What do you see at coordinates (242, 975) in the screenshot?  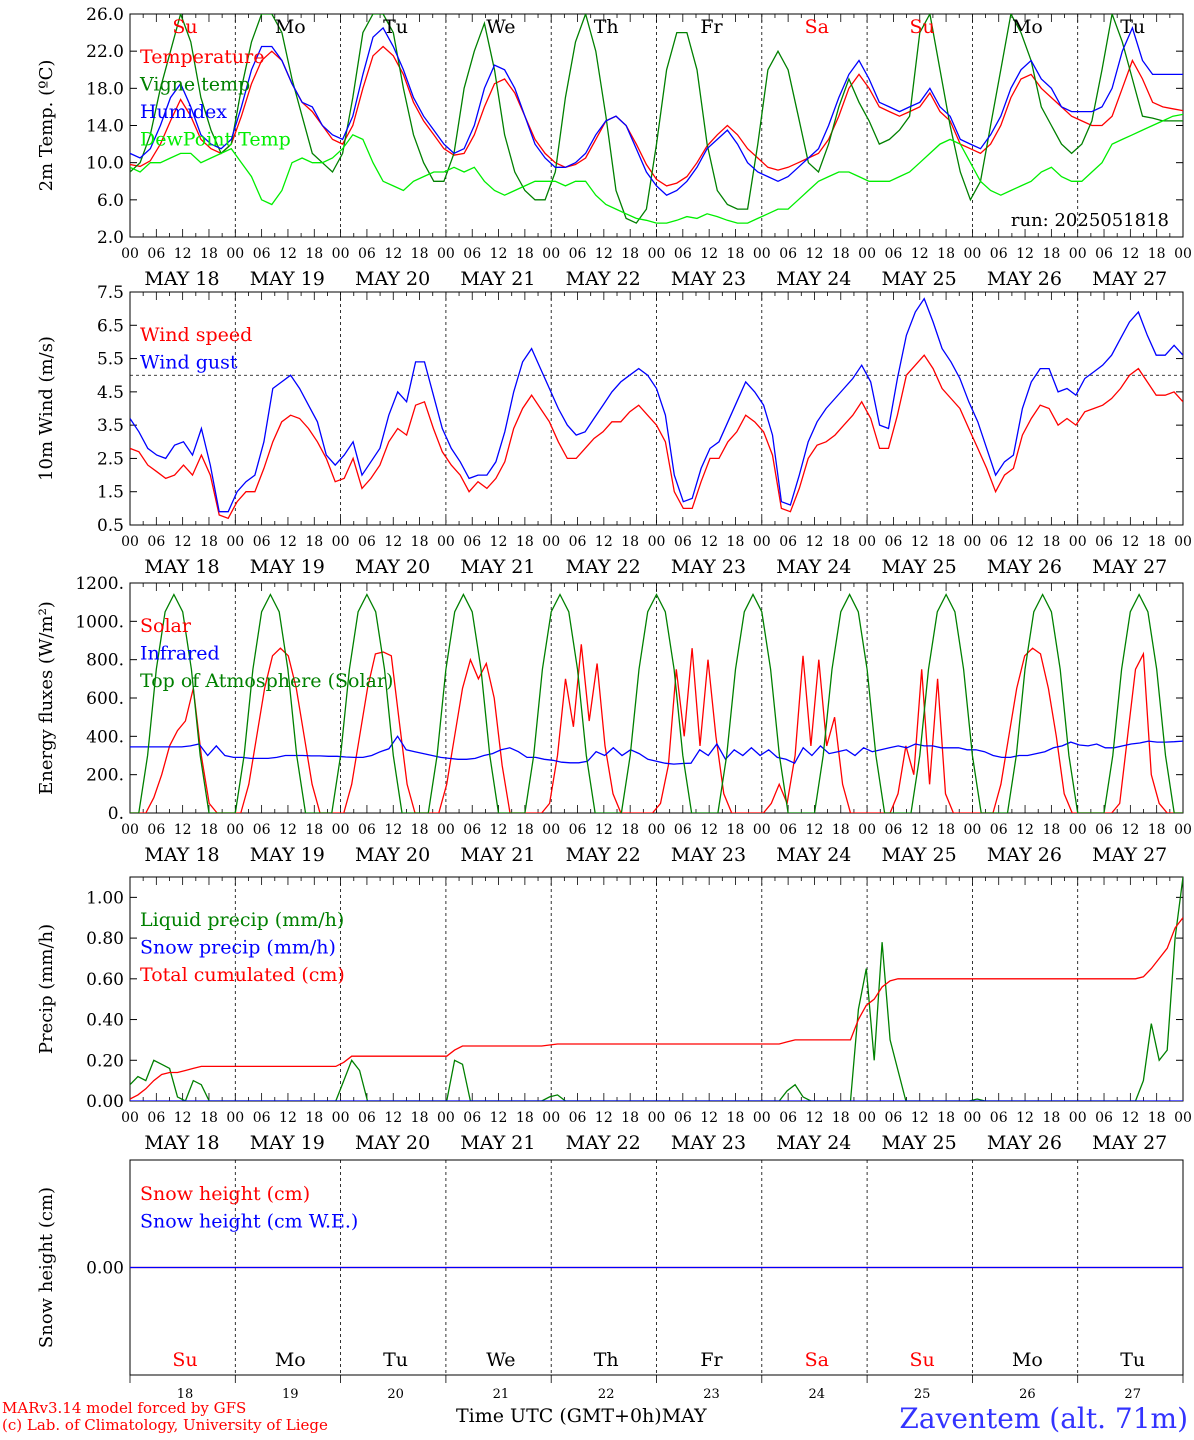 I see `legend-entry: Total cumulated (cm)` at bounding box center [242, 975].